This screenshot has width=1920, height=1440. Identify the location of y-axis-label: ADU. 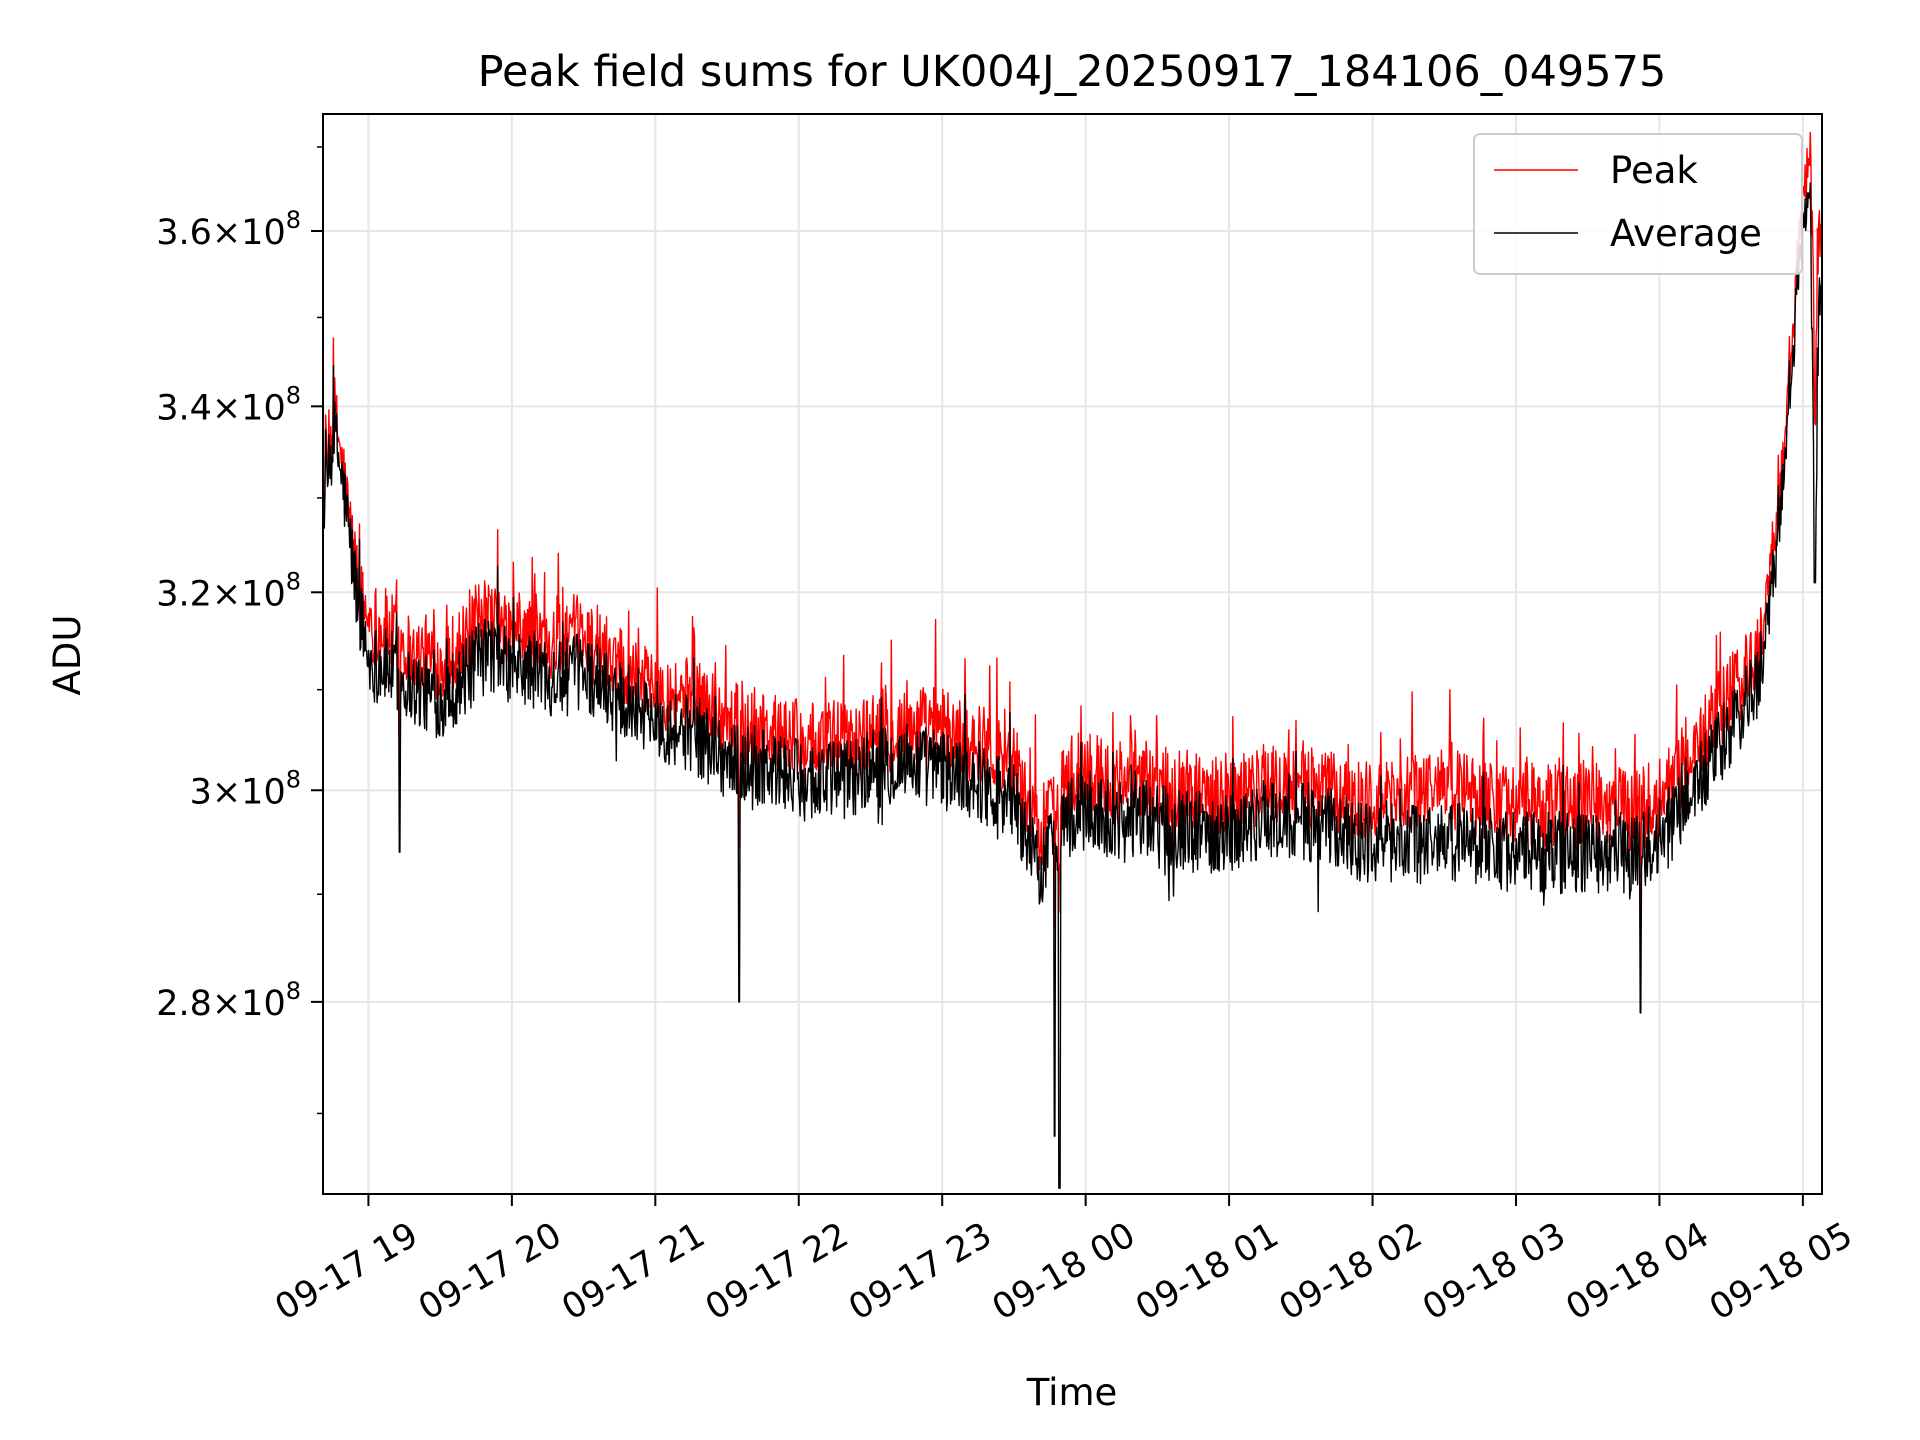
(67, 655).